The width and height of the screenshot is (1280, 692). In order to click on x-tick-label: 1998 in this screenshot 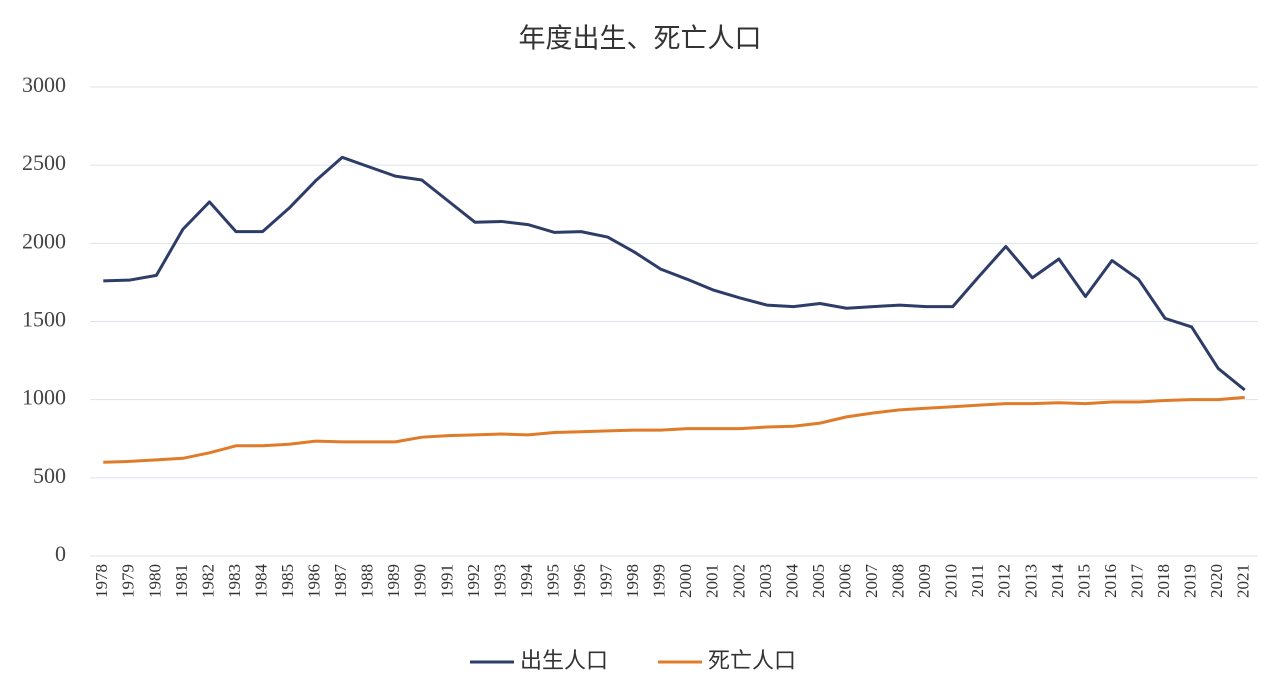, I will do `click(632, 581)`.